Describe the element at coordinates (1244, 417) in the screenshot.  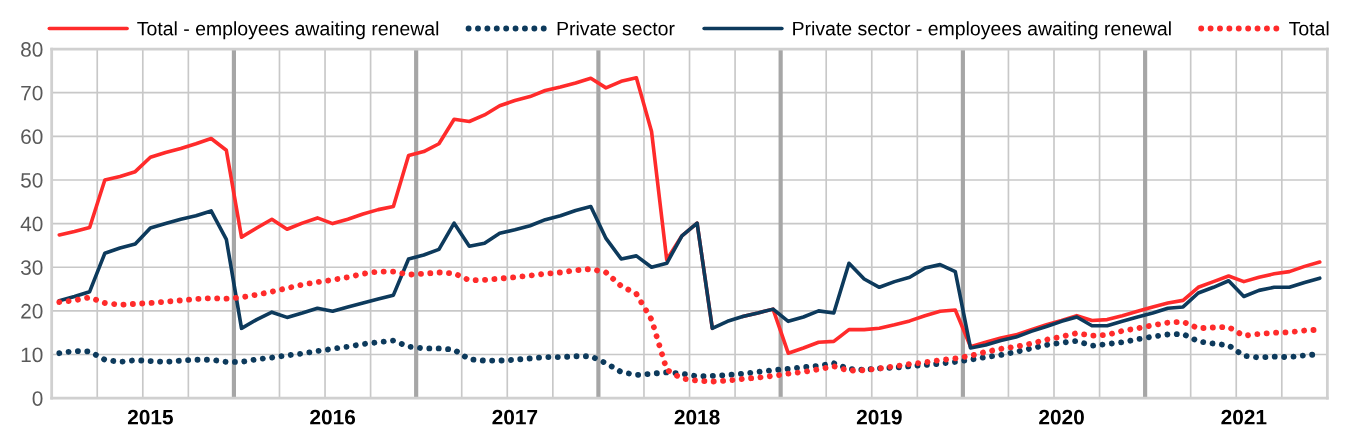
I see `x-tick-label: 2021` at that location.